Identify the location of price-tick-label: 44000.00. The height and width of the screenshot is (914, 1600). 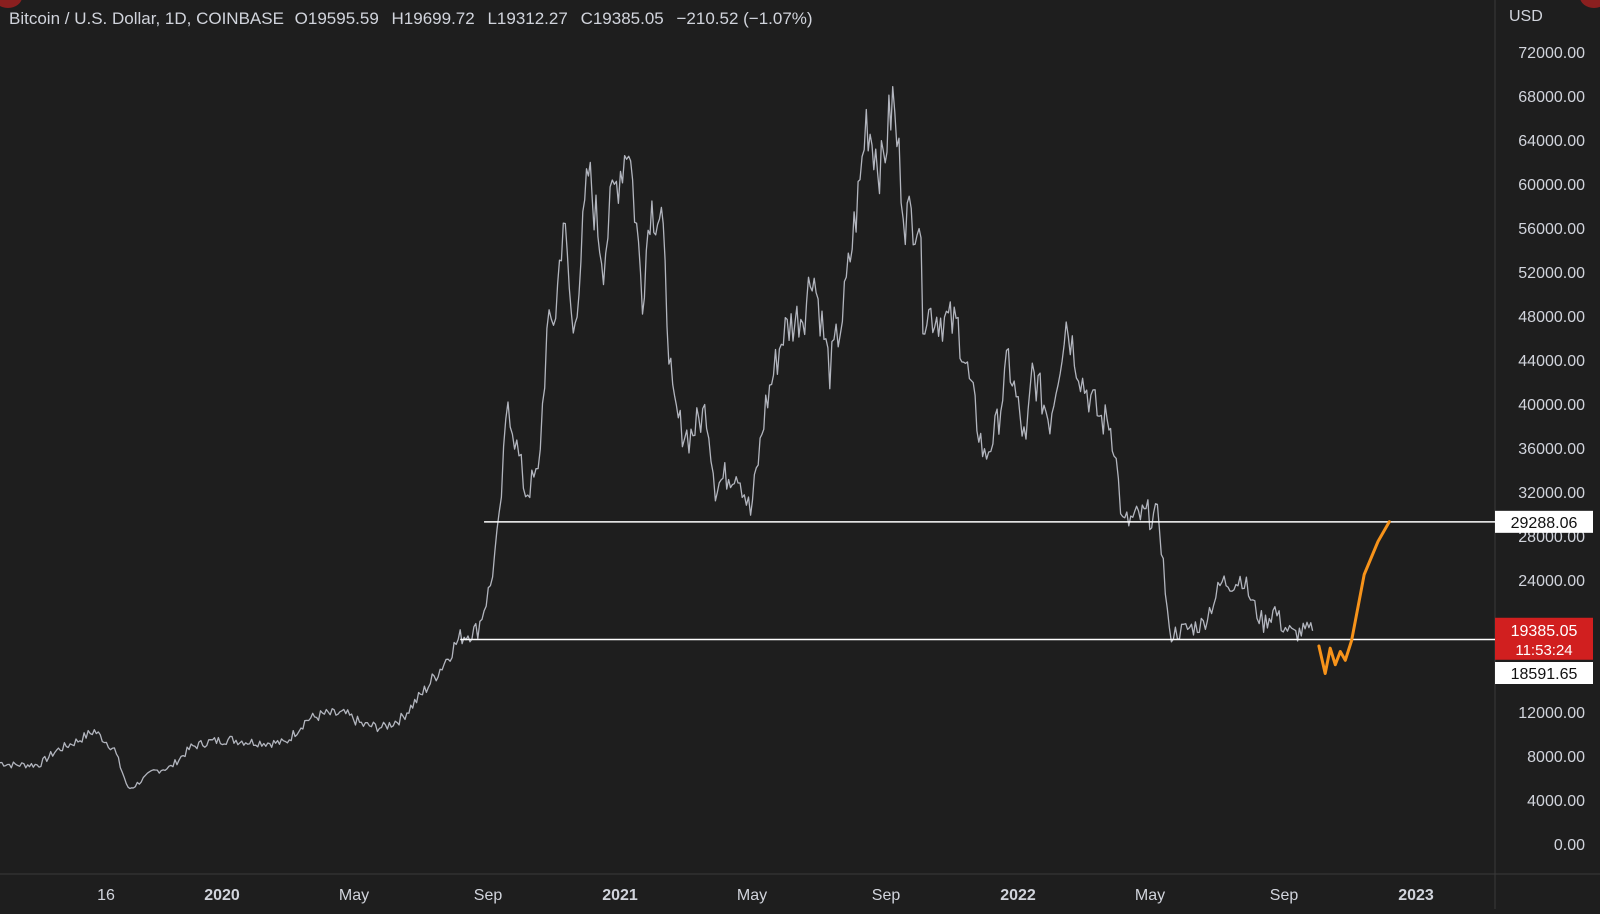
(1551, 361).